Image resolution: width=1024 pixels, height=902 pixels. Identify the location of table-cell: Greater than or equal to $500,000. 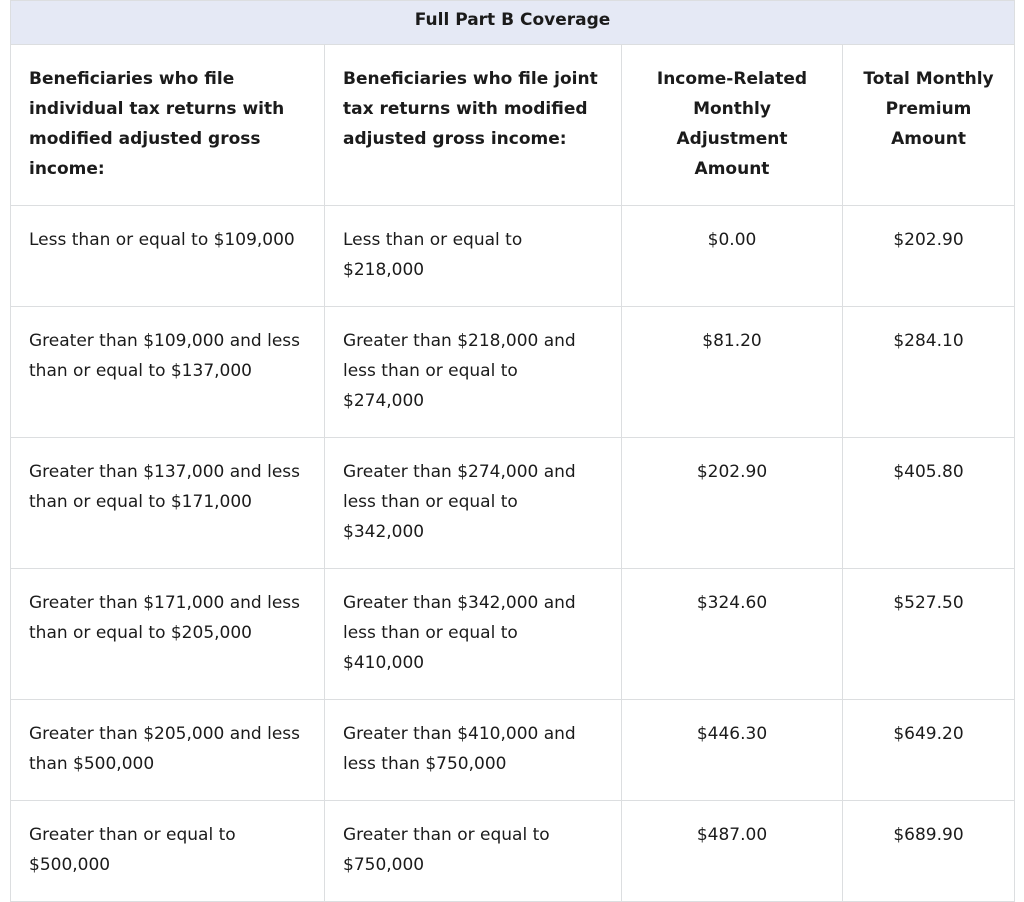
(167, 851).